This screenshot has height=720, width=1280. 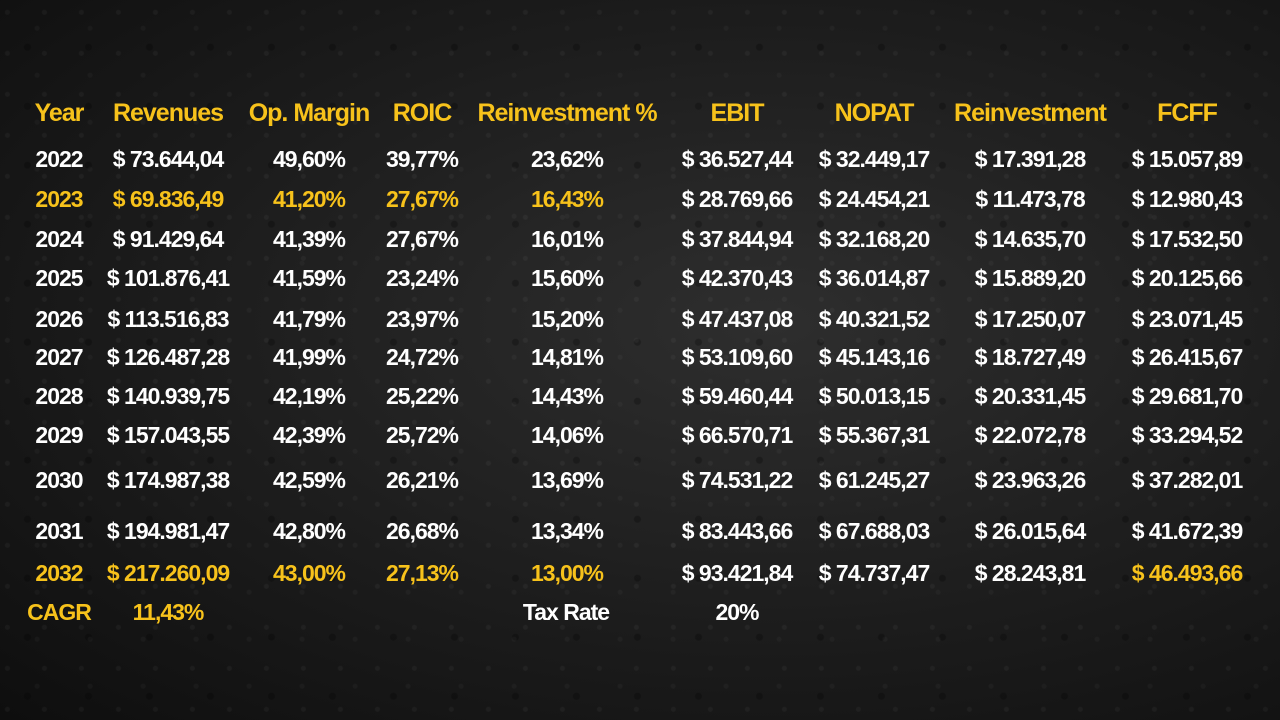 I want to click on cell-roic: 26,21%, so click(x=422, y=480).